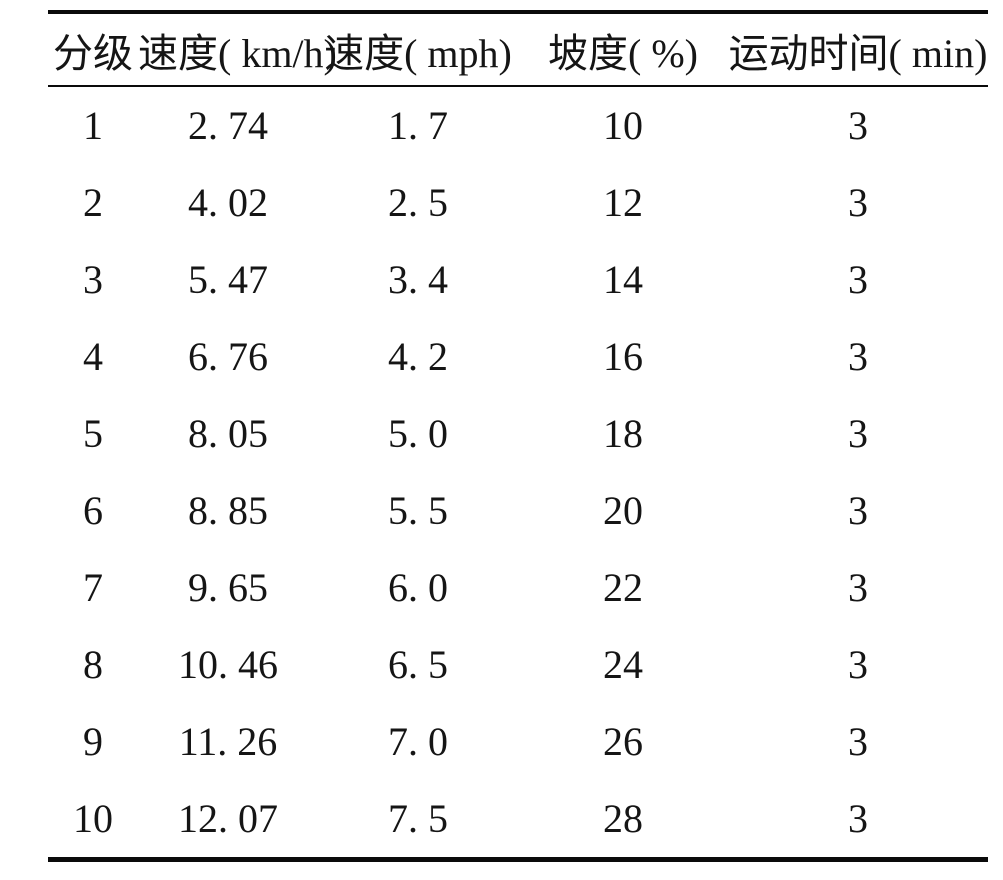 The width and height of the screenshot is (1003, 880). I want to click on table-cell: 12, so click(623, 202).